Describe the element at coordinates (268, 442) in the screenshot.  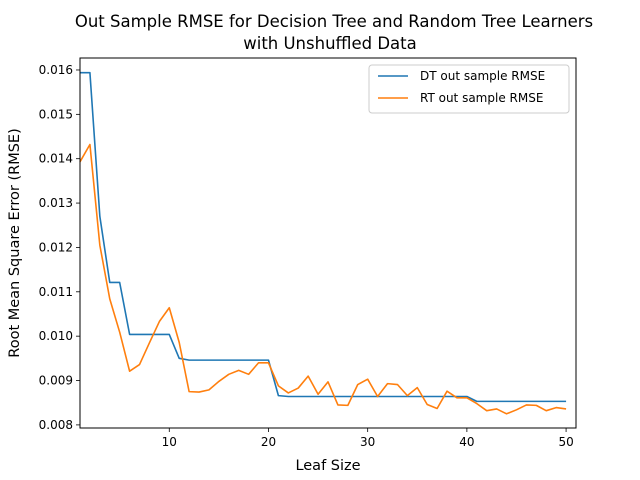
I see `x-tick-label: 20` at that location.